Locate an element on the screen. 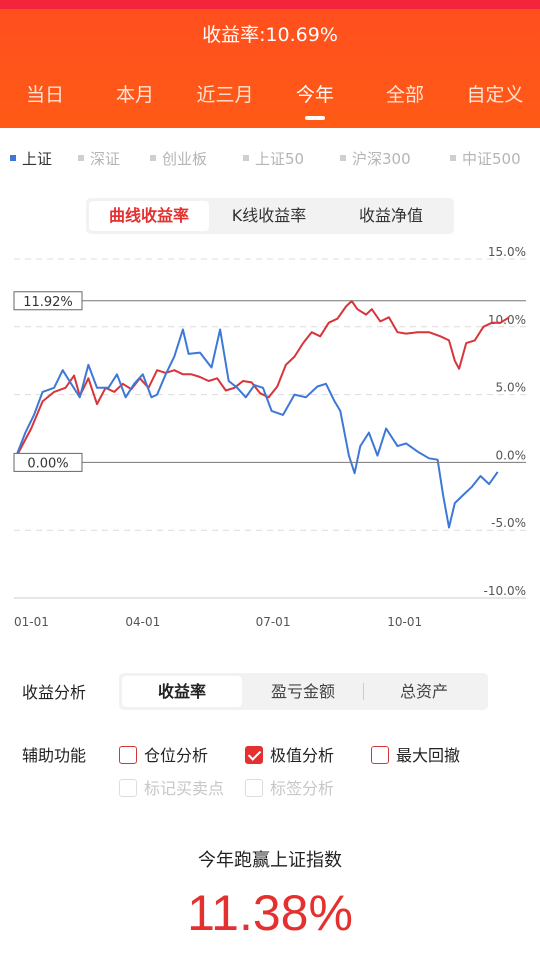  marker-label: 11.92% is located at coordinates (48, 302).